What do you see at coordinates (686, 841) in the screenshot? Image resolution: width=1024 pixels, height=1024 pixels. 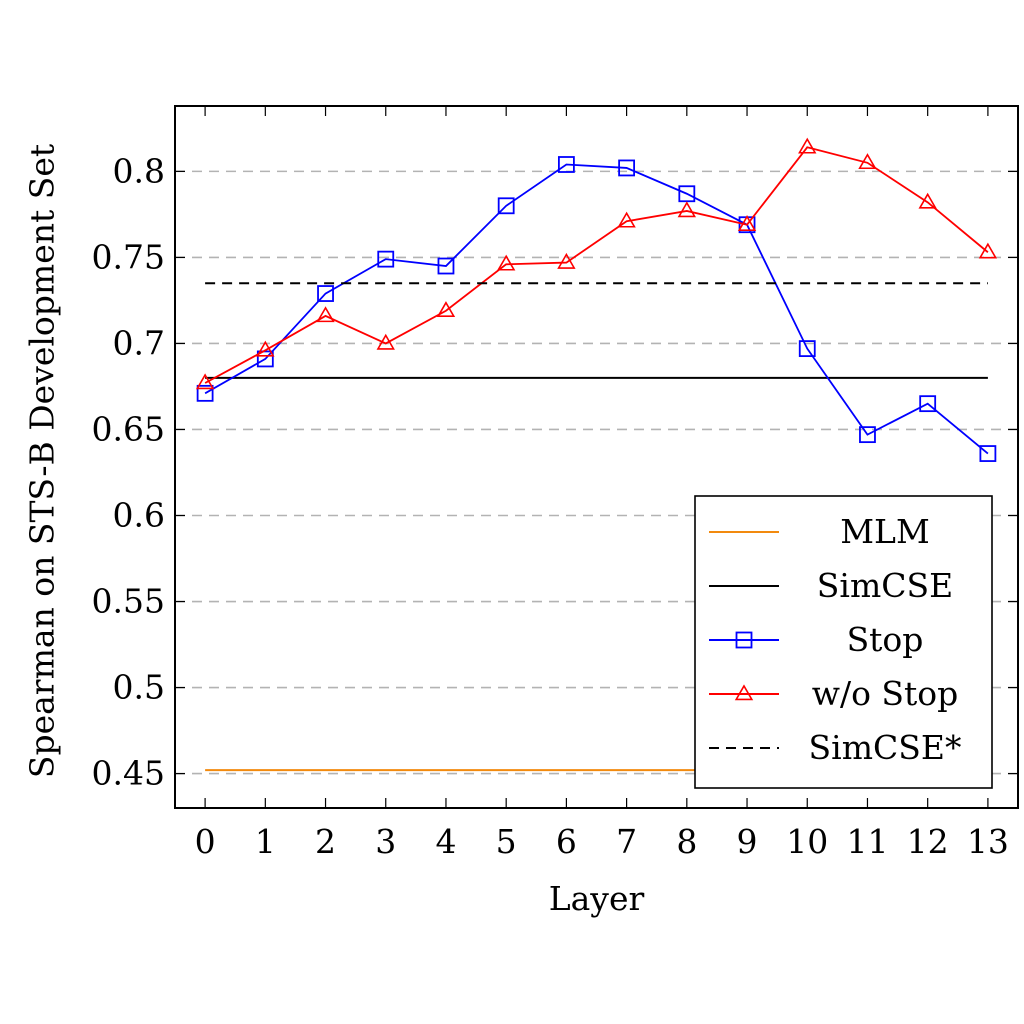 I see `x-tick-label-8: 8` at bounding box center [686, 841].